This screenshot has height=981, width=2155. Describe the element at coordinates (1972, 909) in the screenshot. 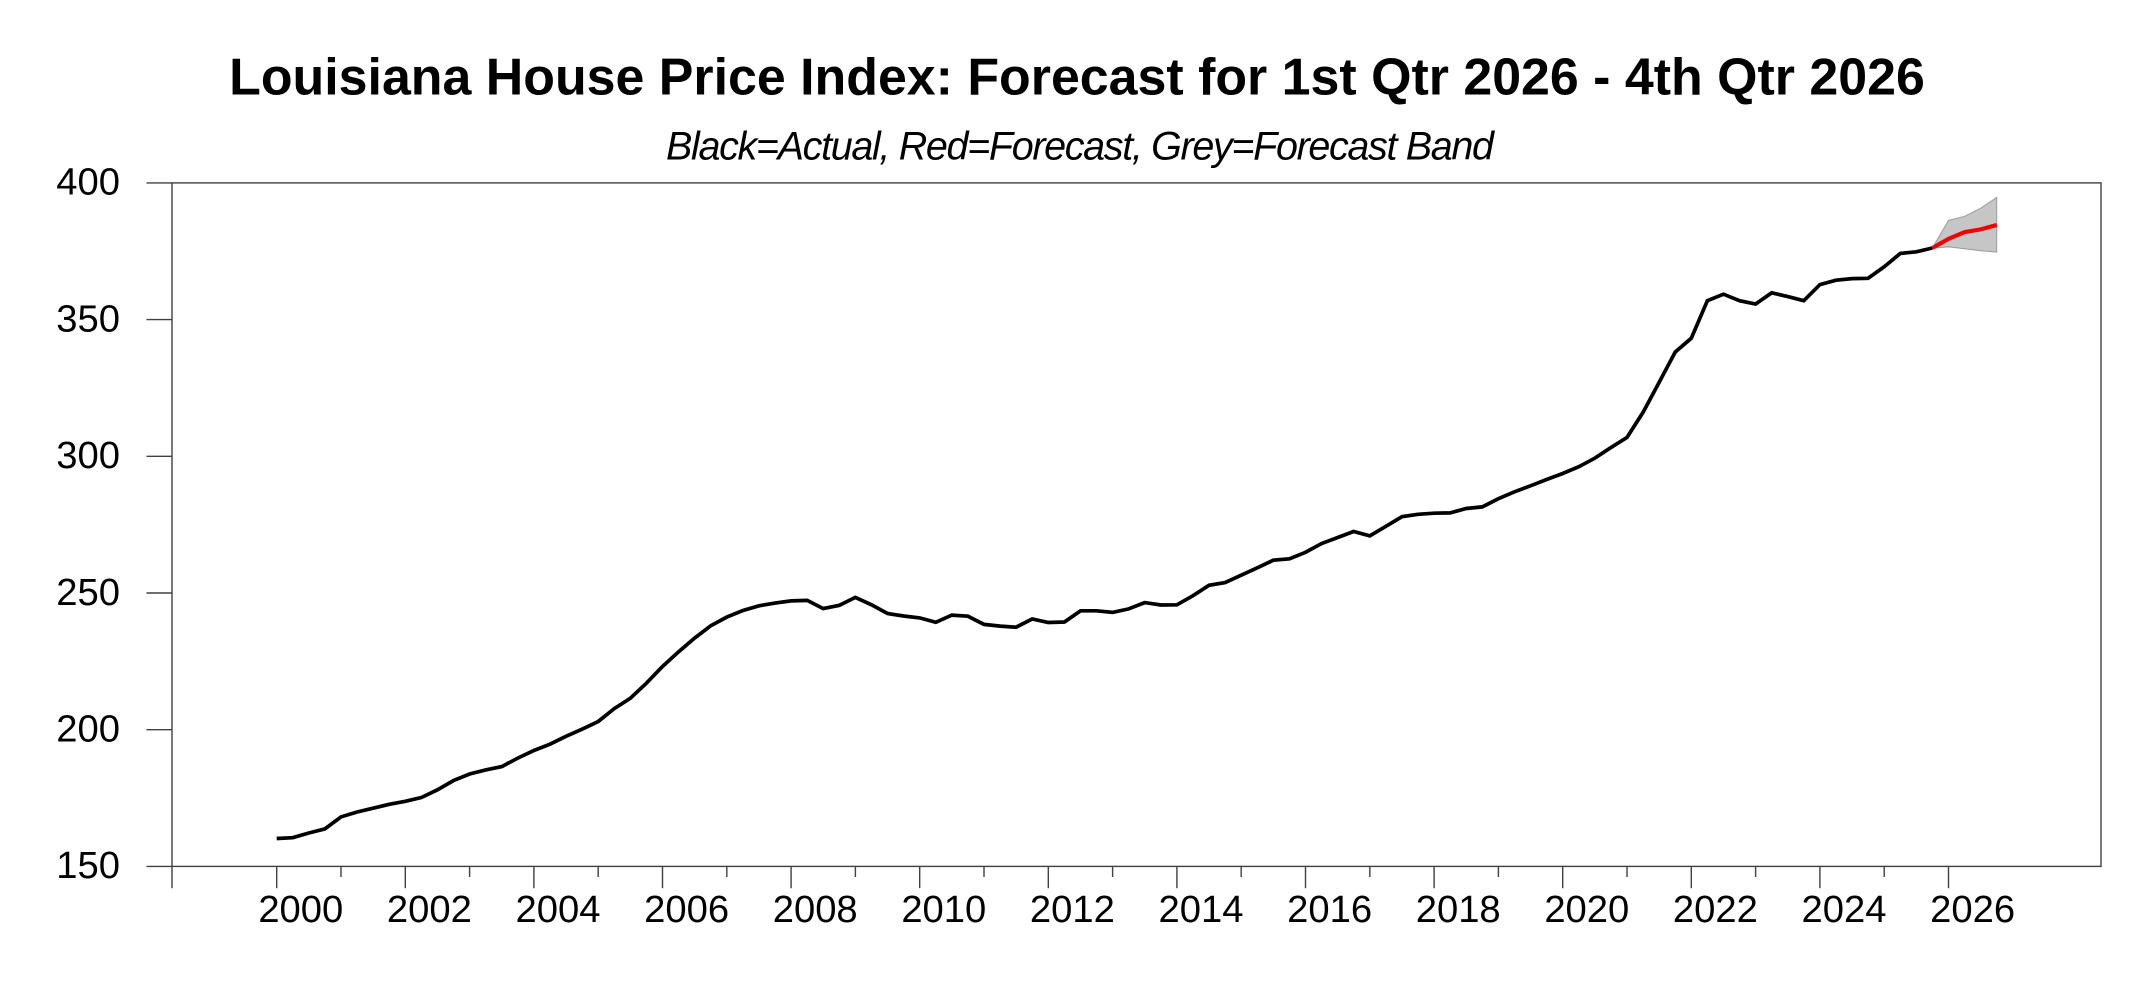

I see `svg-text: 2026` at that location.